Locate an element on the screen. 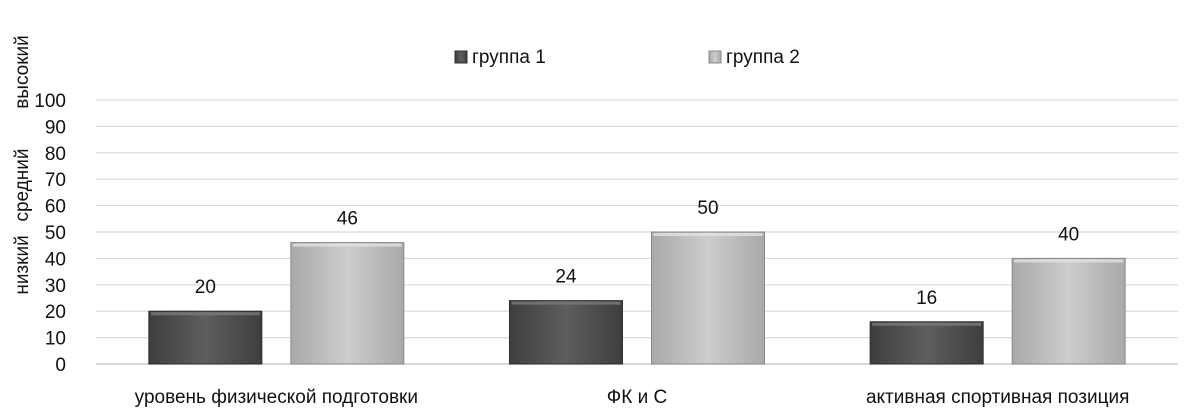 This screenshot has height=412, width=1193. legend-label: группа 1 is located at coordinates (509, 57).